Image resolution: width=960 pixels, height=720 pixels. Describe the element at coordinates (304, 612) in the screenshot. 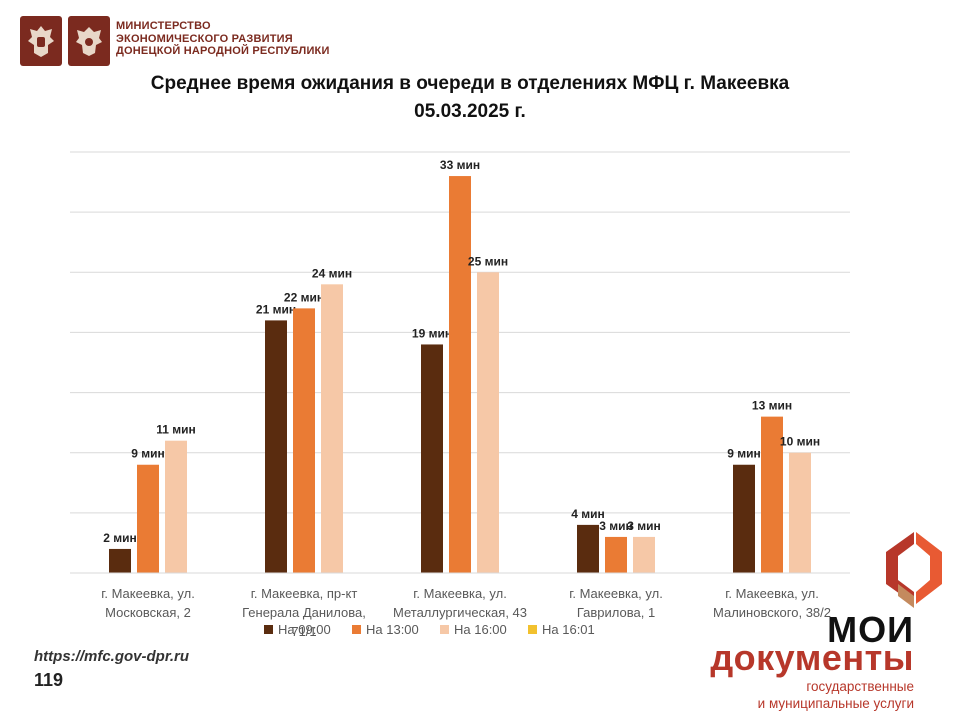

I see `x-tick-label: Генерала Данилова,` at that location.